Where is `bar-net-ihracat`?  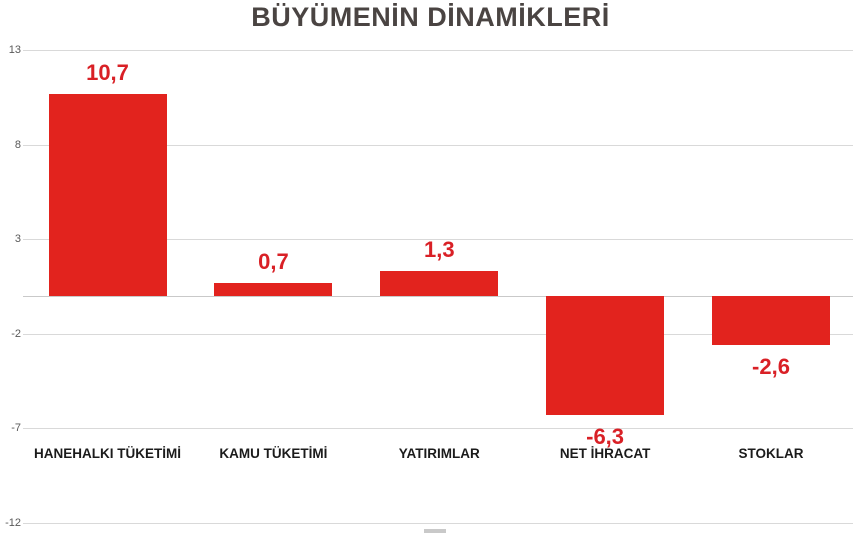
bar-net-ihracat is located at coordinates (605, 356).